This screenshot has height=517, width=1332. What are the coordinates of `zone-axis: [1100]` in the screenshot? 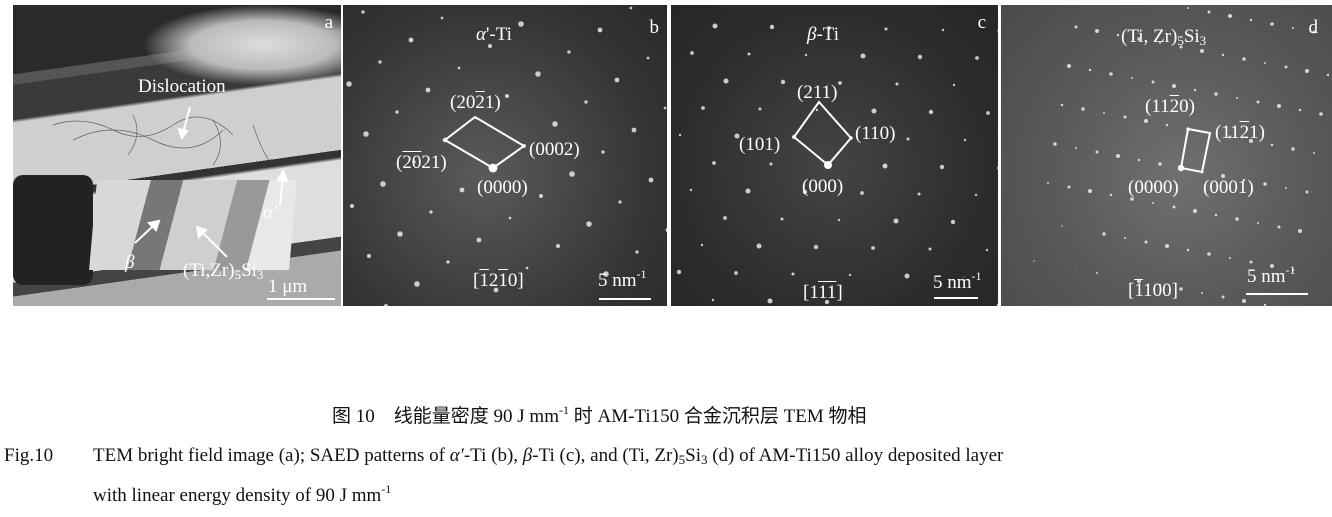 It's located at (1153, 290).